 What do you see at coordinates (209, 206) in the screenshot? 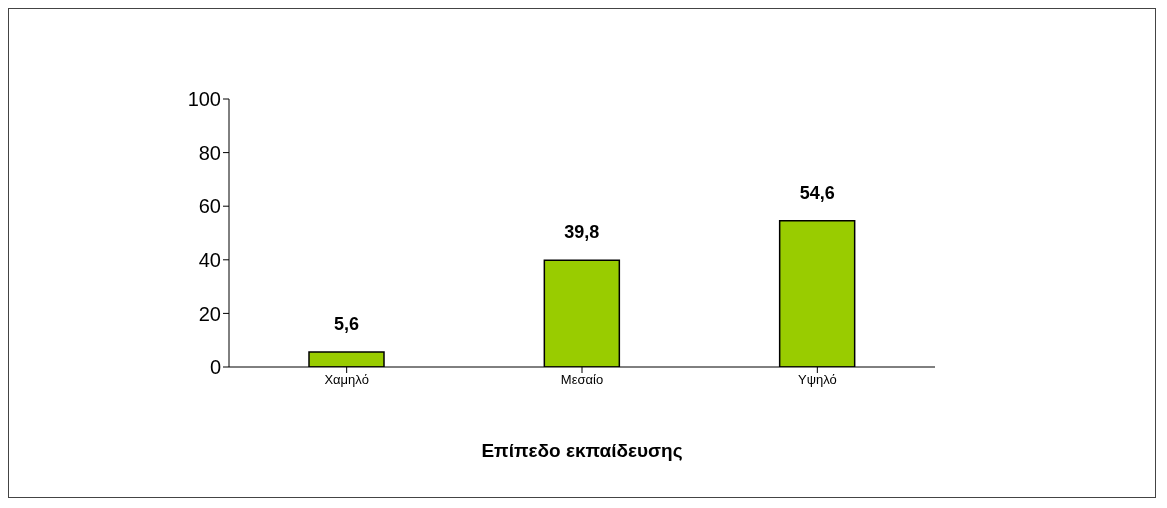
I see `y-tick-label: 60` at bounding box center [209, 206].